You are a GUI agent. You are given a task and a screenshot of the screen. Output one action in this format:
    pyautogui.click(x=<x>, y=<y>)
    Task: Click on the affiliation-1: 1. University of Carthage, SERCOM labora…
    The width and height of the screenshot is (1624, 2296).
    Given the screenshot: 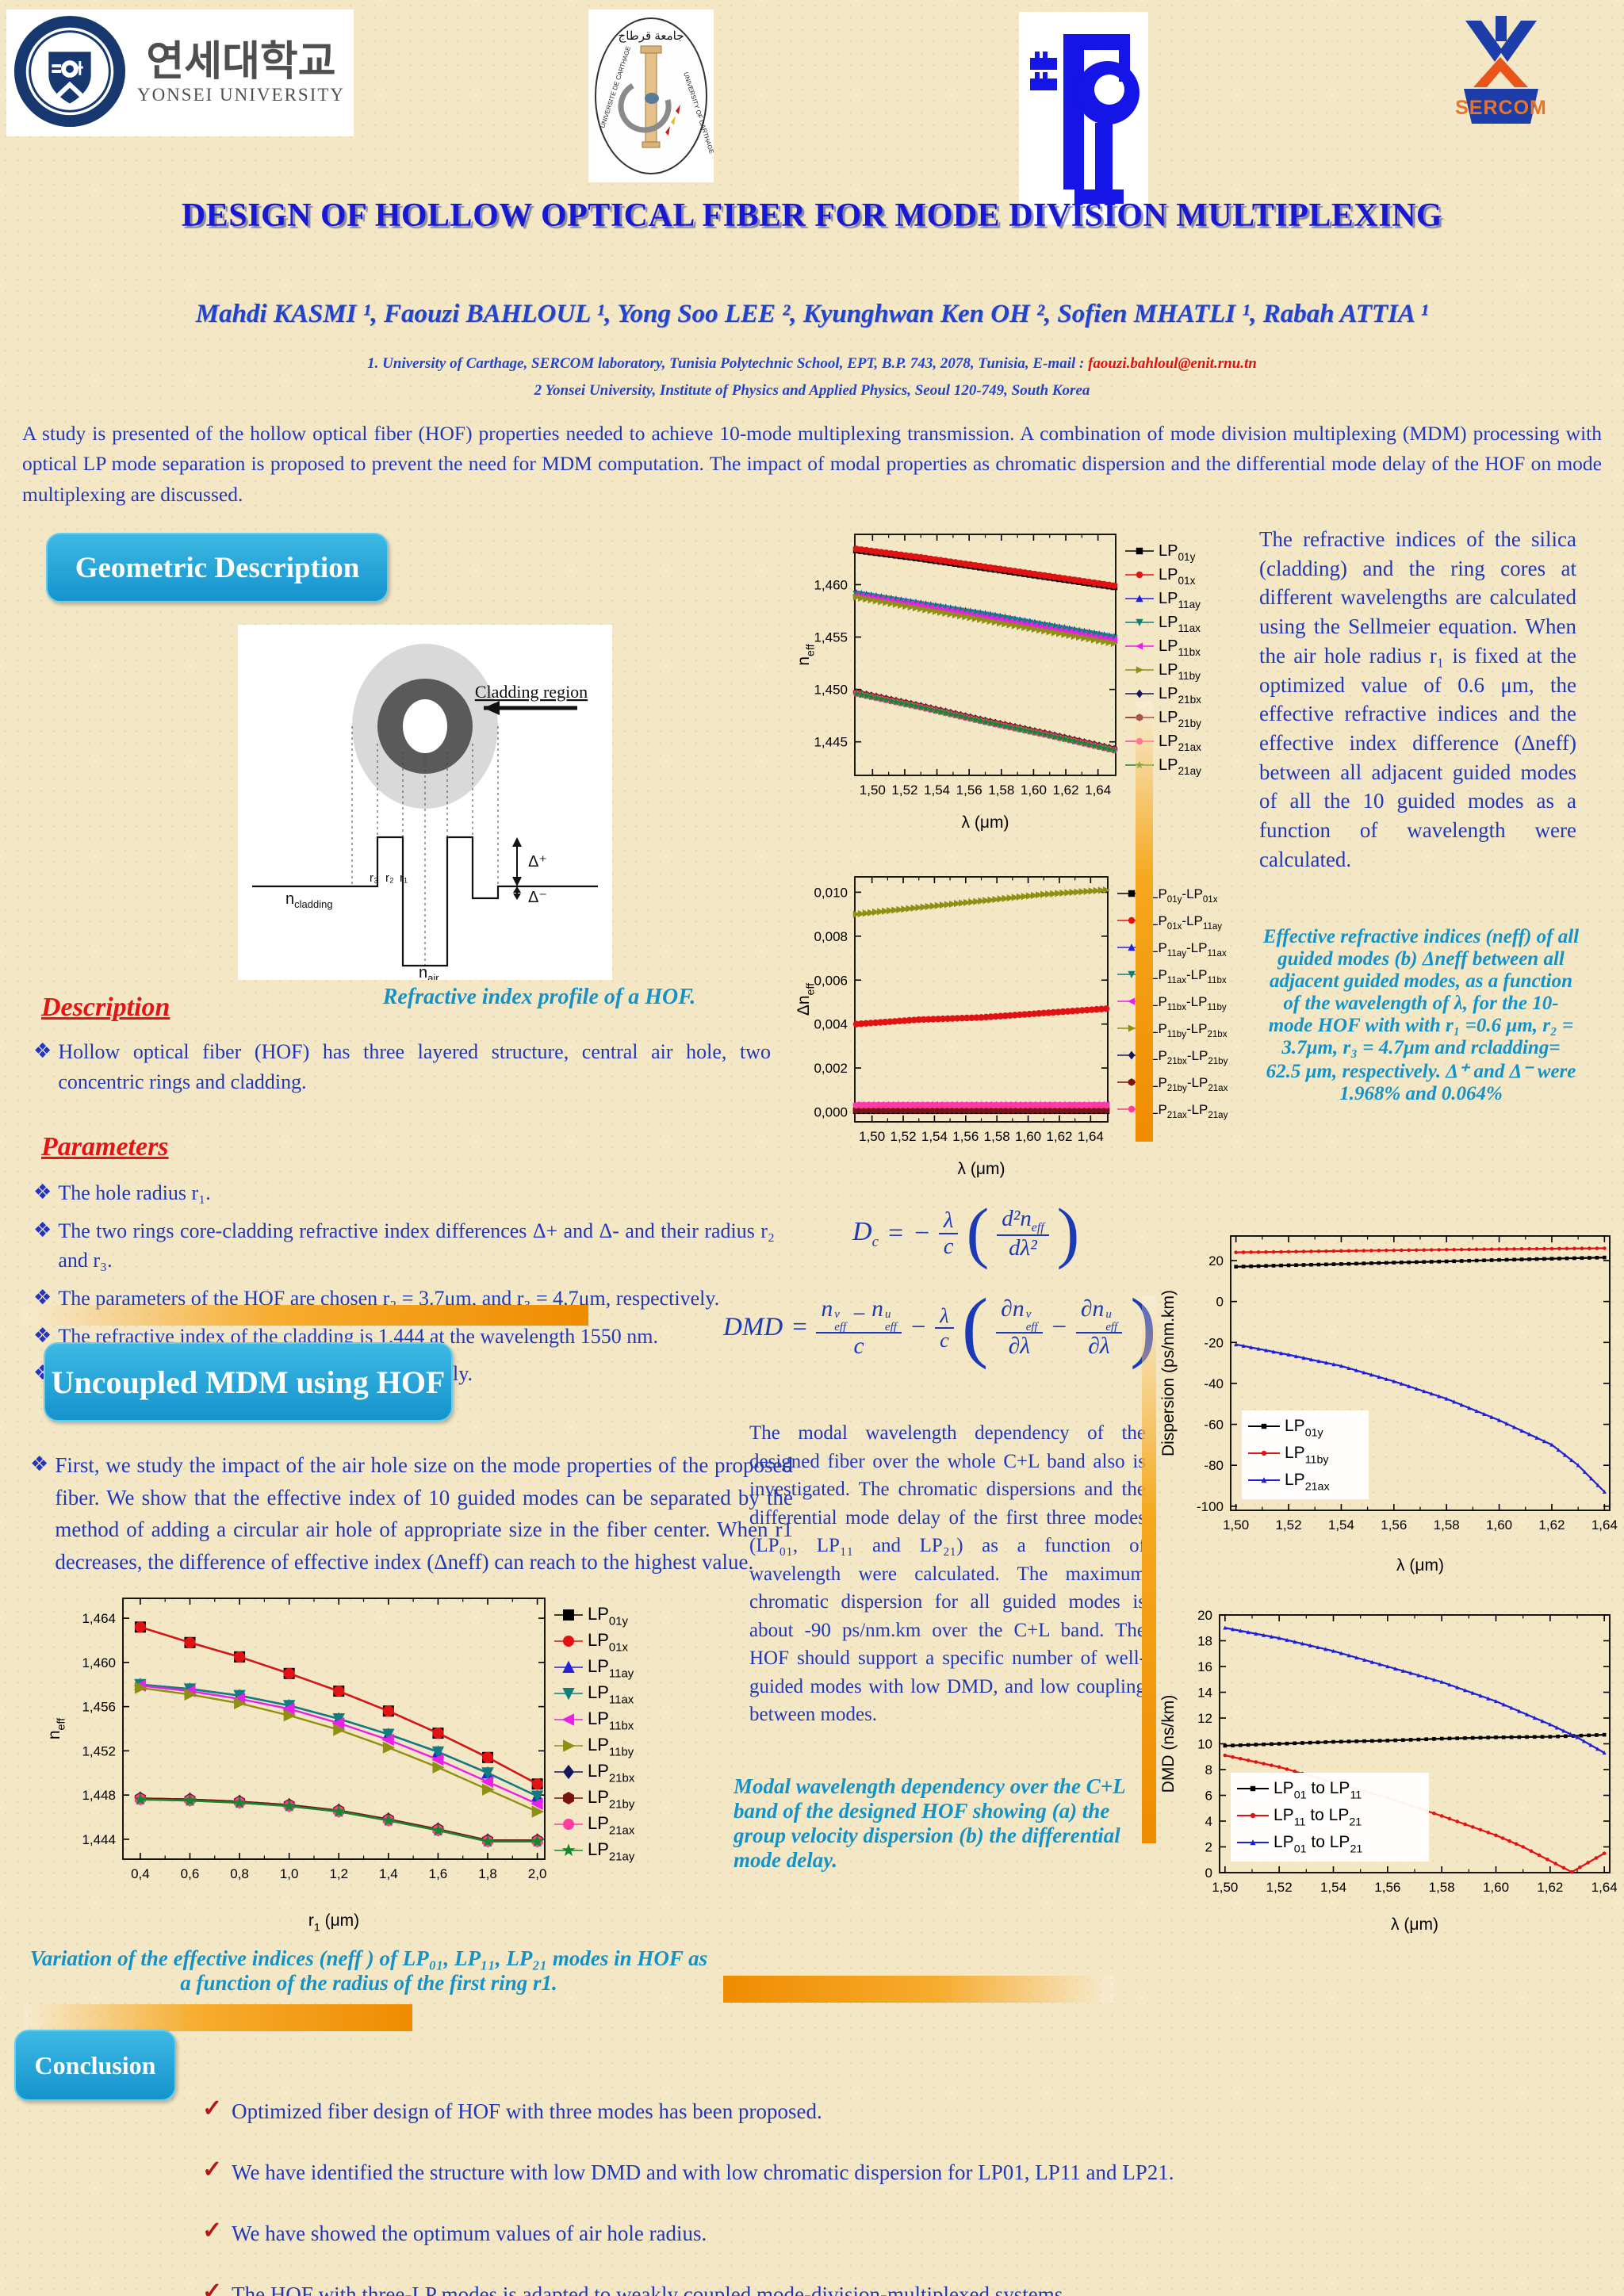 What is the action you would take?
    pyautogui.click(x=812, y=364)
    